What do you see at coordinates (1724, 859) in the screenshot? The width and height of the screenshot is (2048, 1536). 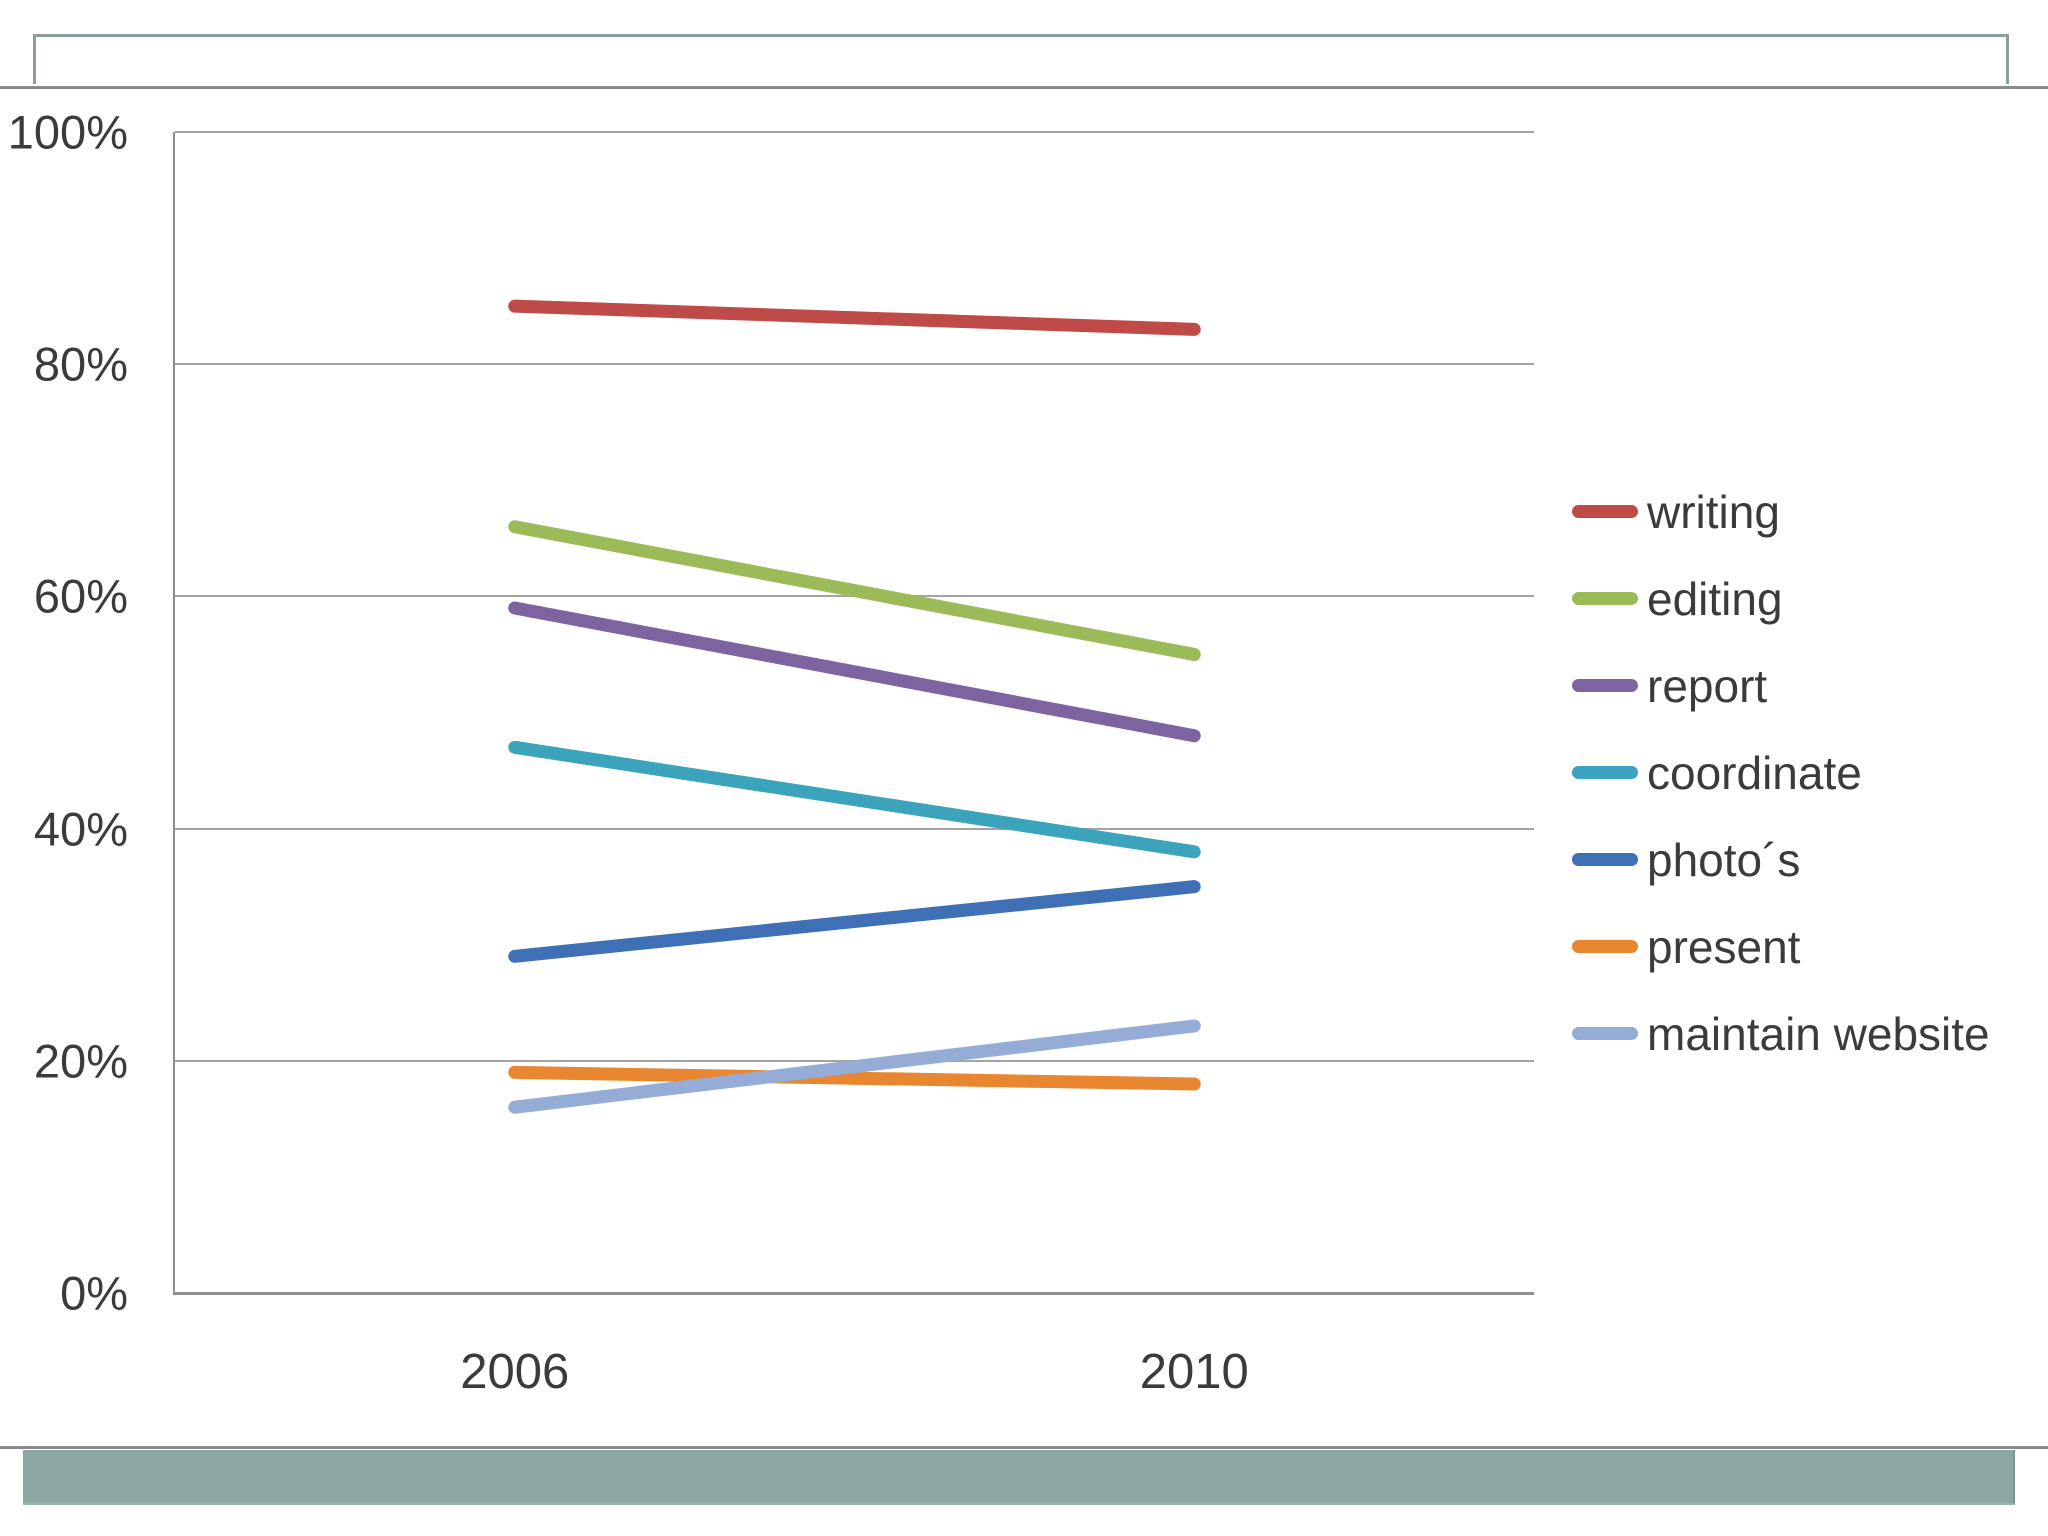 I see `legend-label: photo´s` at bounding box center [1724, 859].